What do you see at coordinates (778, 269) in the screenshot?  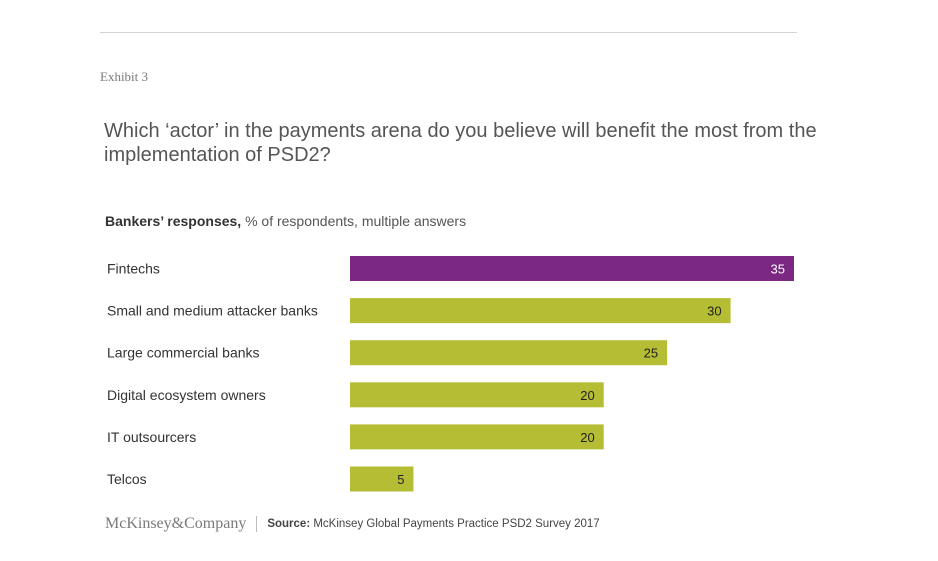 I see `value-label-fintechs: 35` at bounding box center [778, 269].